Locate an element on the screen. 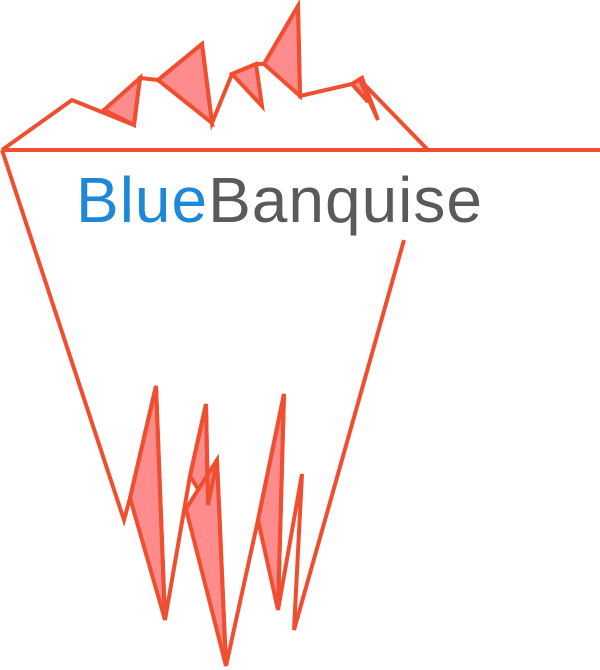 This screenshot has height=670, width=600. brand-name: BlueBanquise is located at coordinates (279, 200).